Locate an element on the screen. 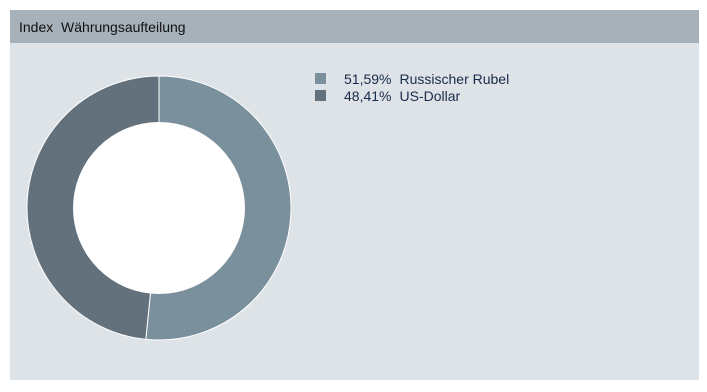 The image size is (707, 392). legend-label-rubel: Russischer Rubel is located at coordinates (454, 78).